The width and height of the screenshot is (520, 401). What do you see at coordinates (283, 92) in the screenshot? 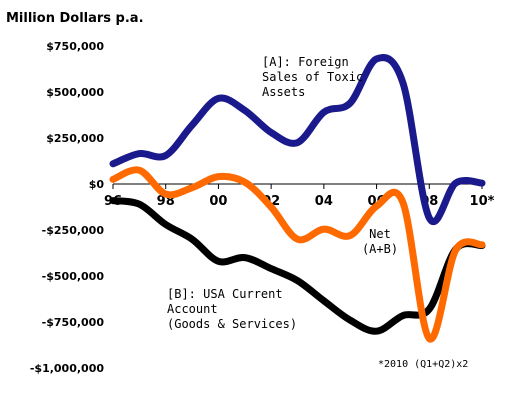
I see `series-annotation-line: Assets` at bounding box center [283, 92].